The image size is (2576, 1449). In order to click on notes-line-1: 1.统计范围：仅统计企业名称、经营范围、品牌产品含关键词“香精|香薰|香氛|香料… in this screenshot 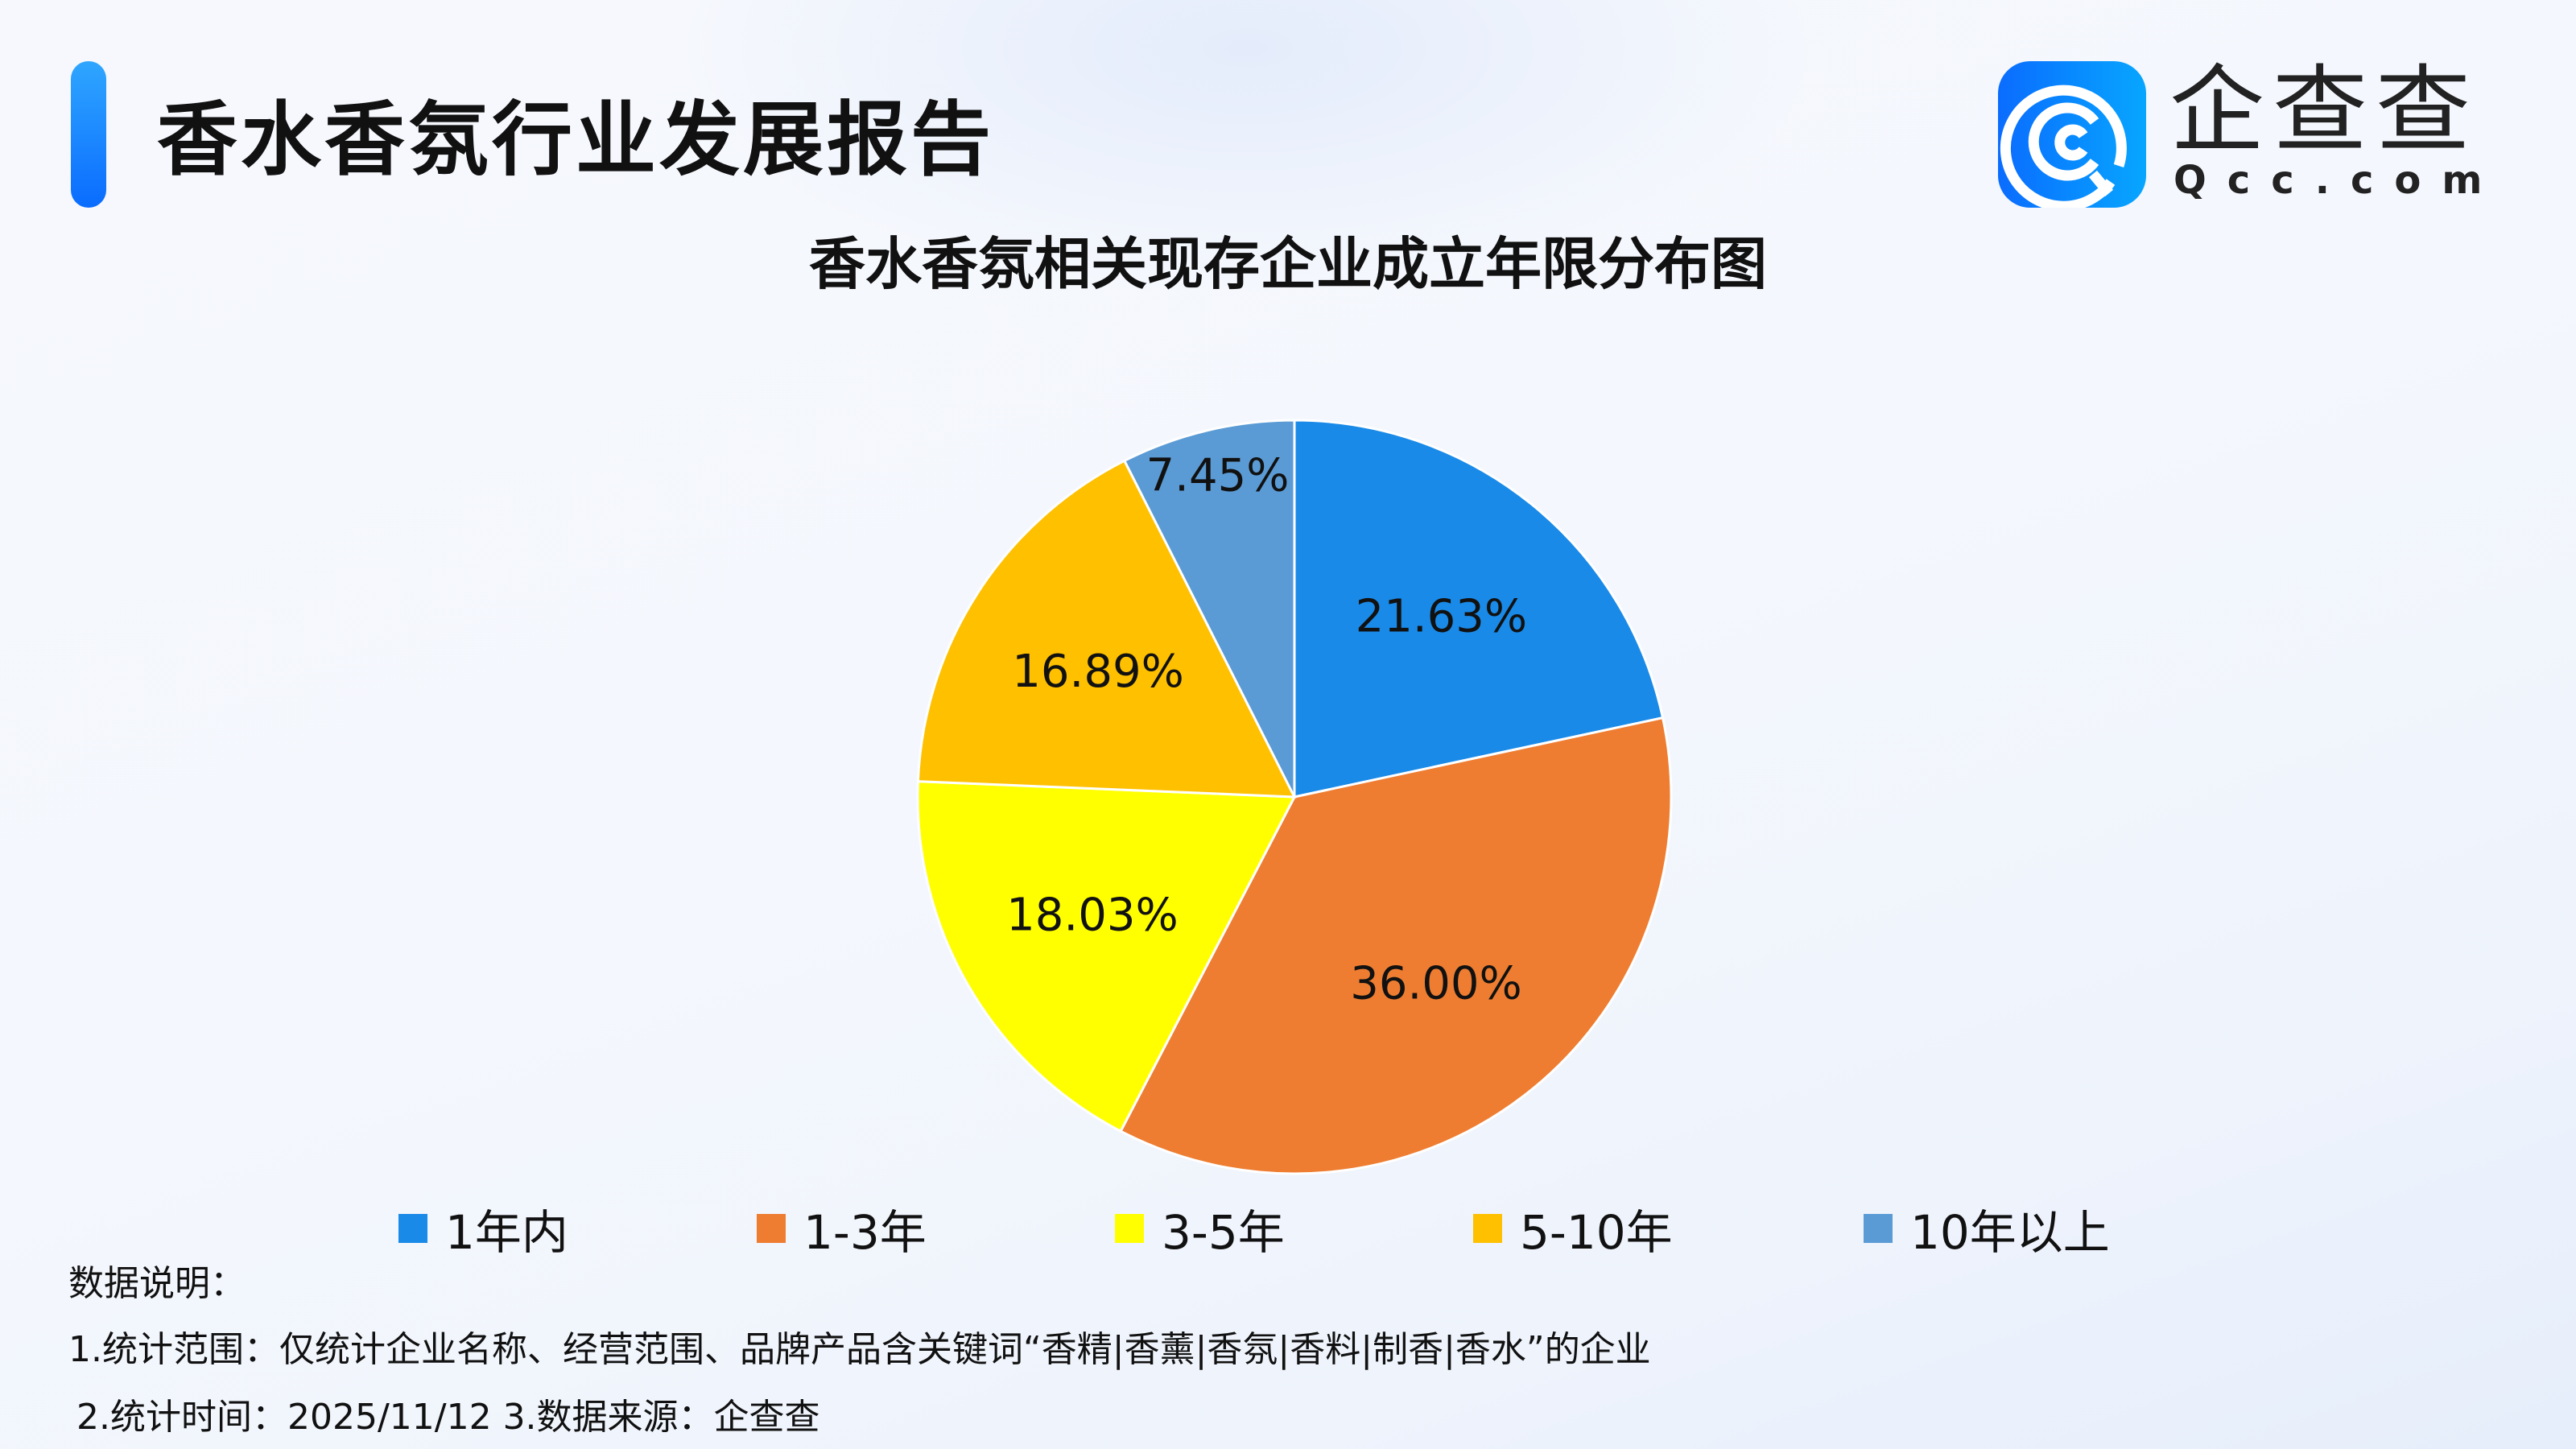, I will do `click(859, 1349)`.